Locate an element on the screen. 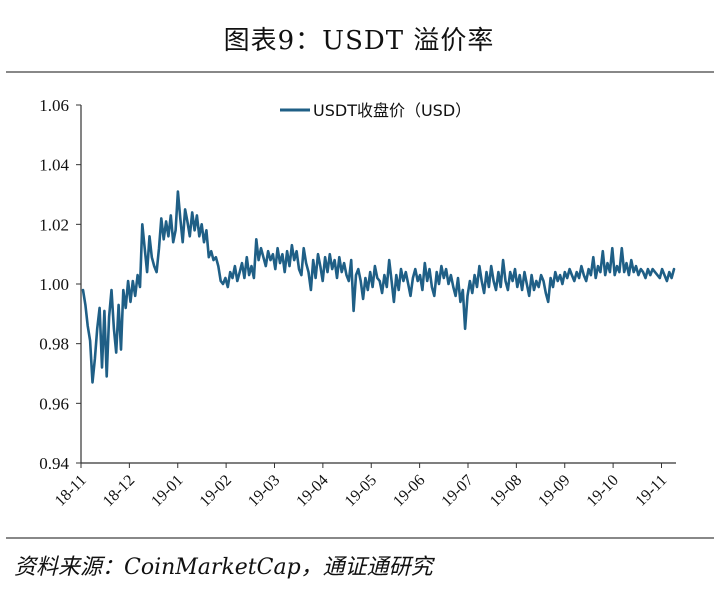 Image resolution: width=718 pixels, height=608 pixels. top-divider is located at coordinates (360, 72).